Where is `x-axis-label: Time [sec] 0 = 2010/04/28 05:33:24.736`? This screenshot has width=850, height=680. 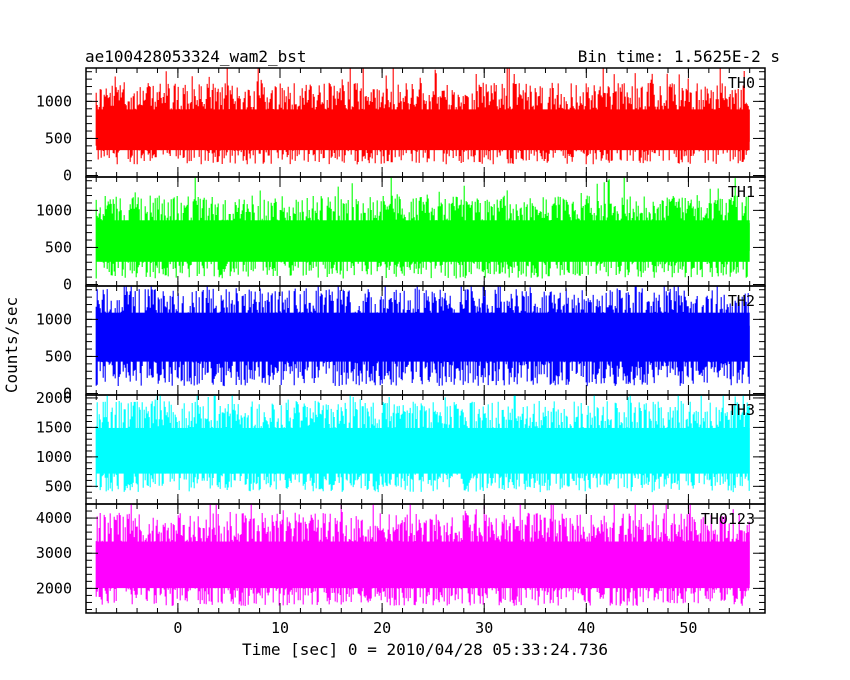
x-axis-label: Time [sec] 0 = 2010/04/28 05:33:24.736 is located at coordinates (425, 649).